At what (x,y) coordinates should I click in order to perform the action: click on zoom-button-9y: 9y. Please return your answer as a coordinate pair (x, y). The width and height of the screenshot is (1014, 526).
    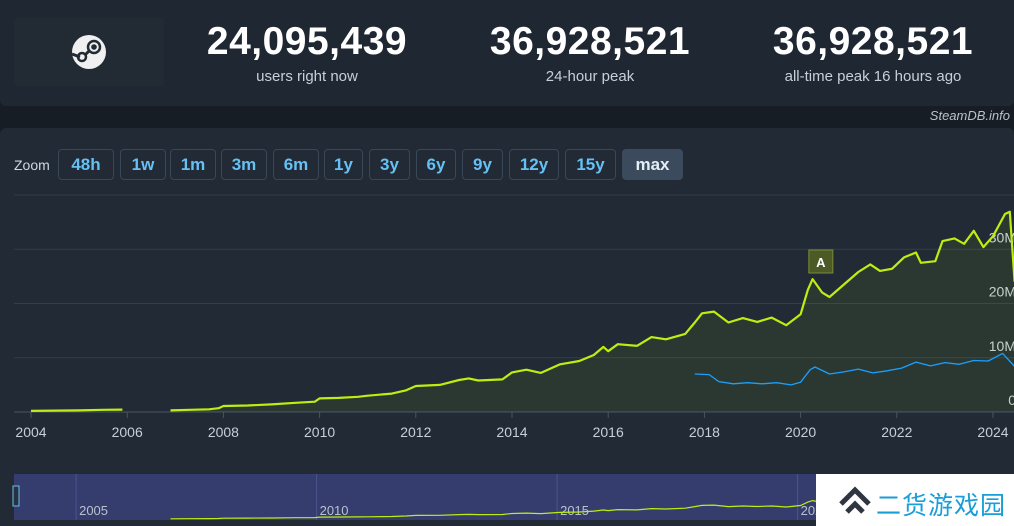
    Looking at the image, I should click on (482, 164).